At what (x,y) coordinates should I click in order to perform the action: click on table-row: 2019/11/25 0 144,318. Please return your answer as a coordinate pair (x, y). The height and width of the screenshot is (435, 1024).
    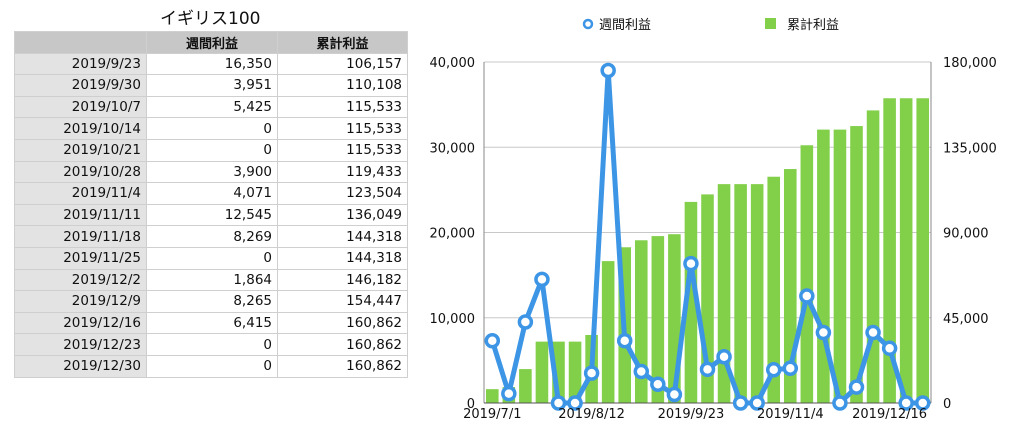
    Looking at the image, I should click on (211, 258).